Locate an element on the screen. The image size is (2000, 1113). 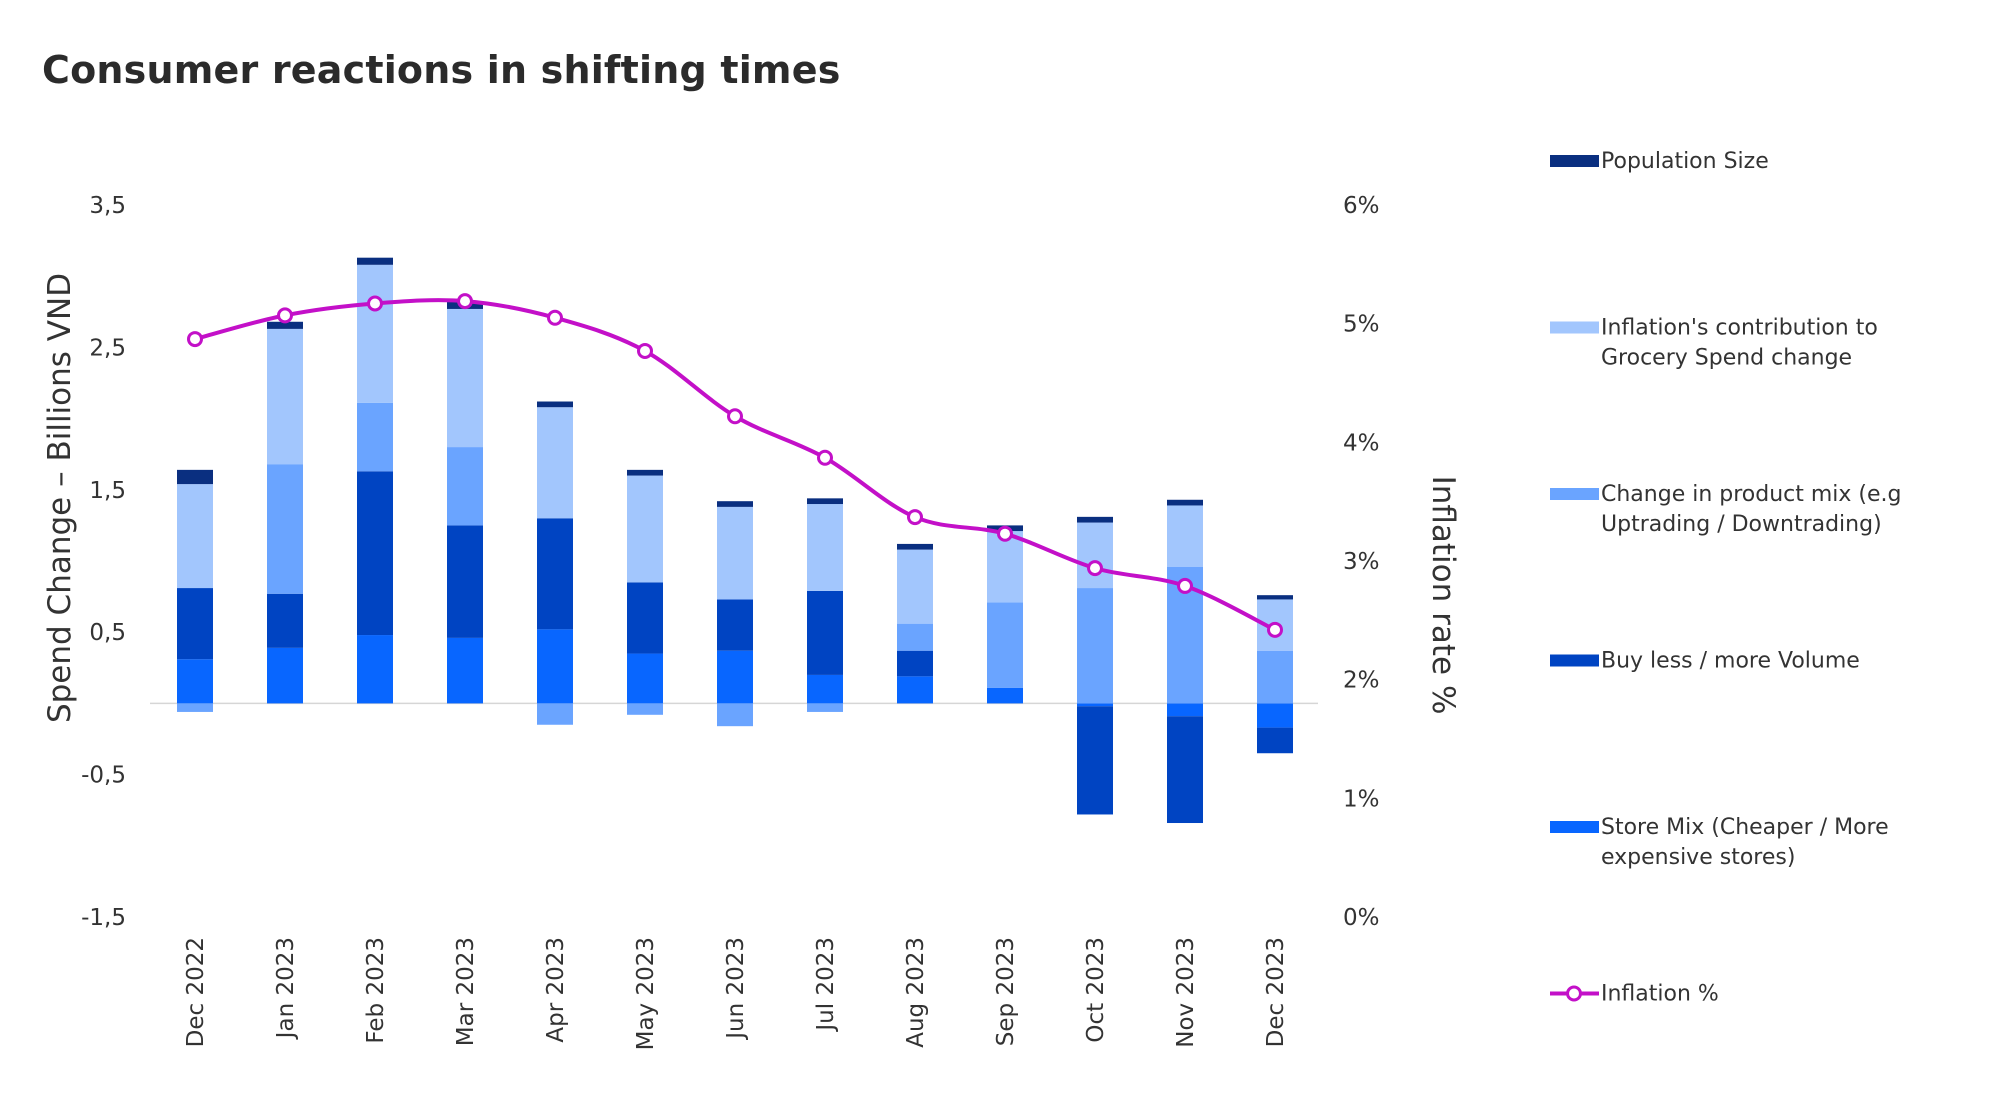
legend-label: expensive stores) is located at coordinates (1698, 857).